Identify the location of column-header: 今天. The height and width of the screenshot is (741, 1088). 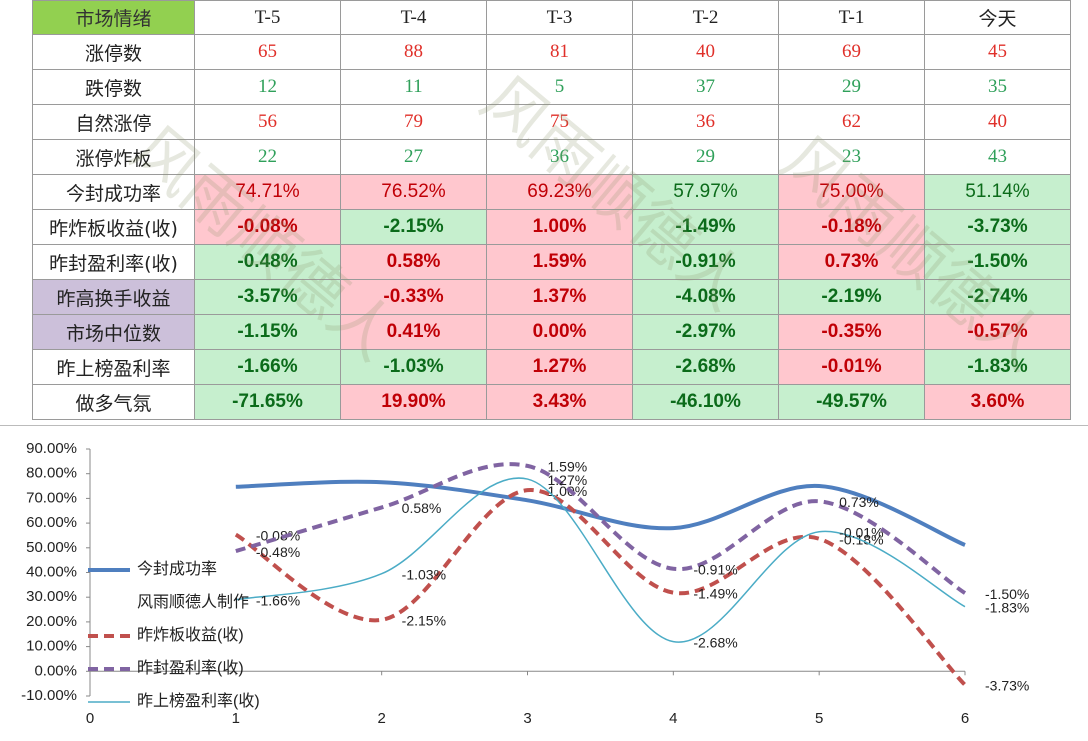
(998, 17).